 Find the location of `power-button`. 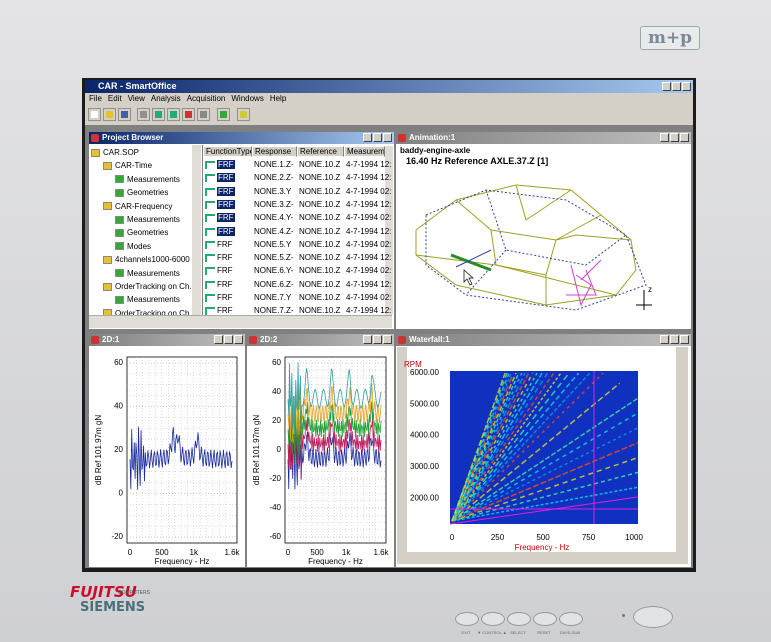

power-button is located at coordinates (653, 617).